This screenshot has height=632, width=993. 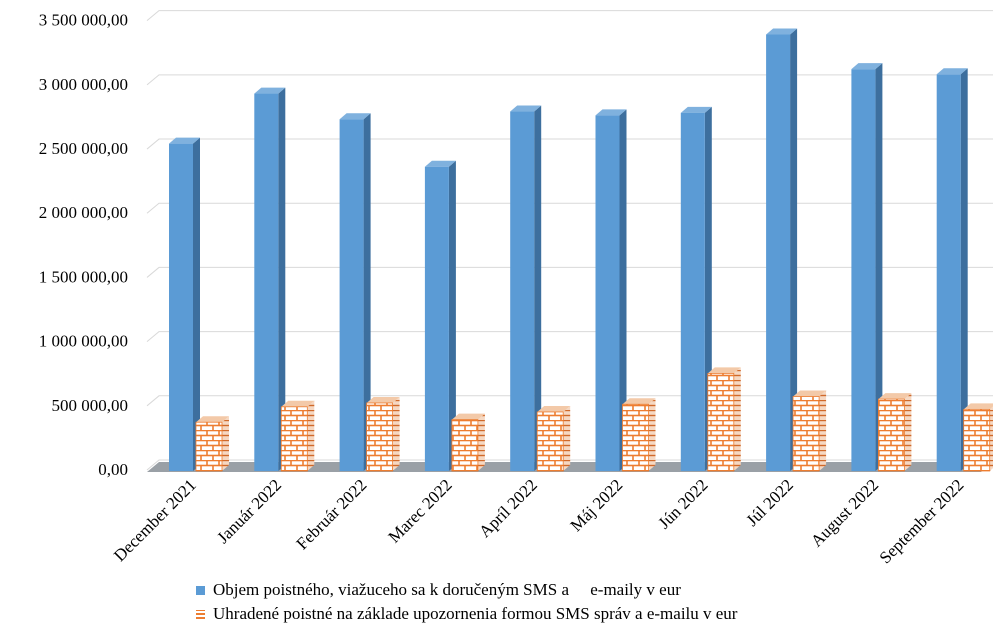 I want to click on x-tick-label: Júl 2022, so click(x=769, y=502).